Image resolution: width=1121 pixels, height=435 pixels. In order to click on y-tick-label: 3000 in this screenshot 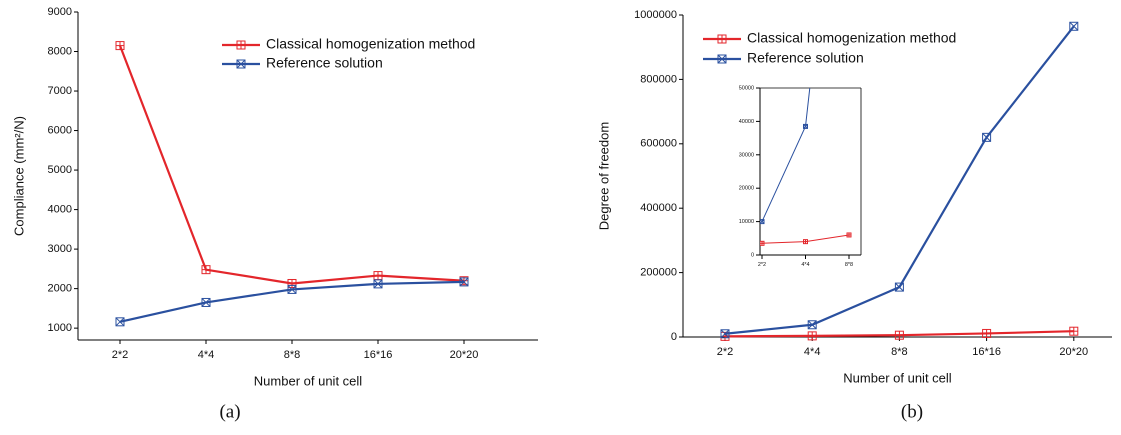, I will do `click(60, 249)`.